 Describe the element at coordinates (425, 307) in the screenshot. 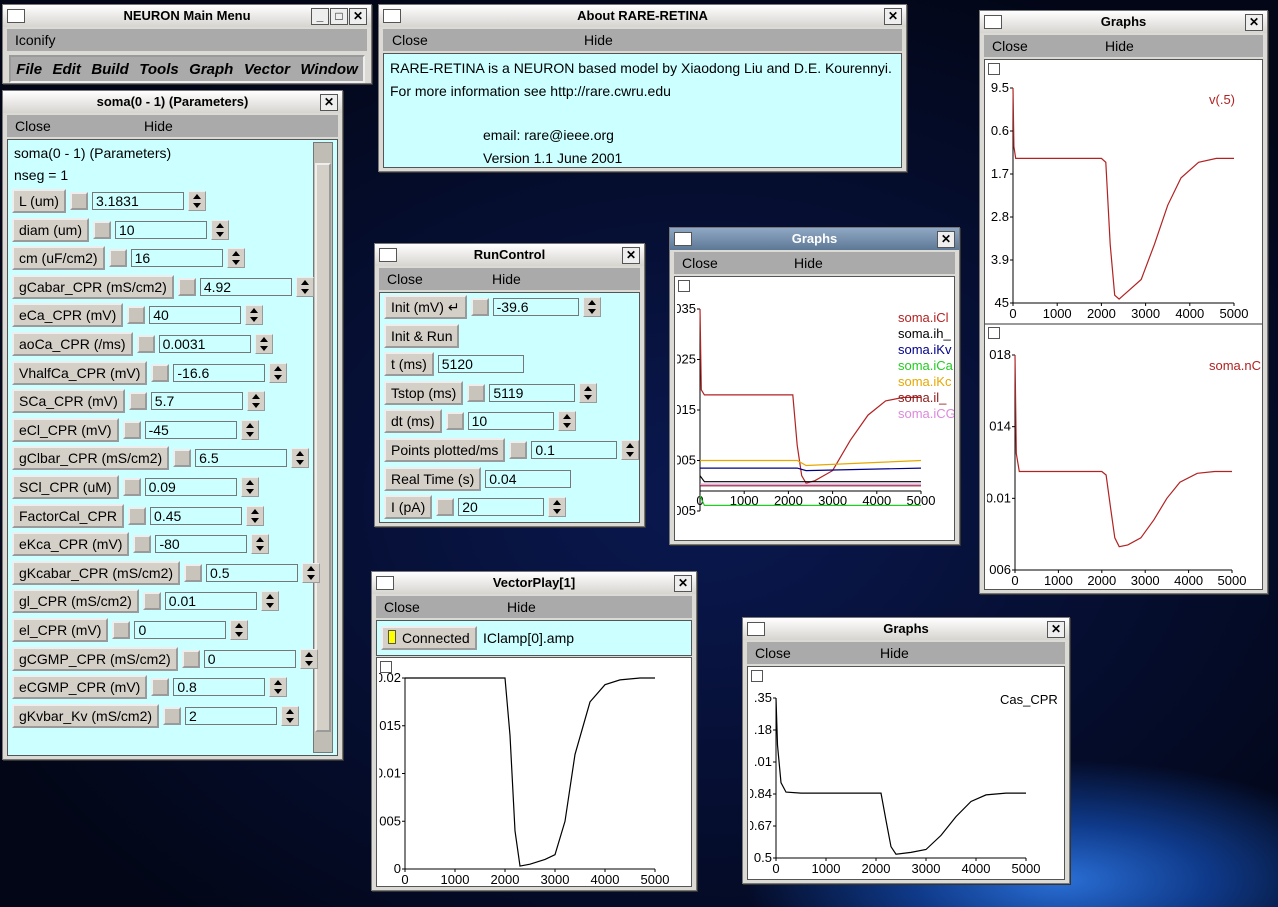

I see `control-button: Init (mV) ↵` at that location.